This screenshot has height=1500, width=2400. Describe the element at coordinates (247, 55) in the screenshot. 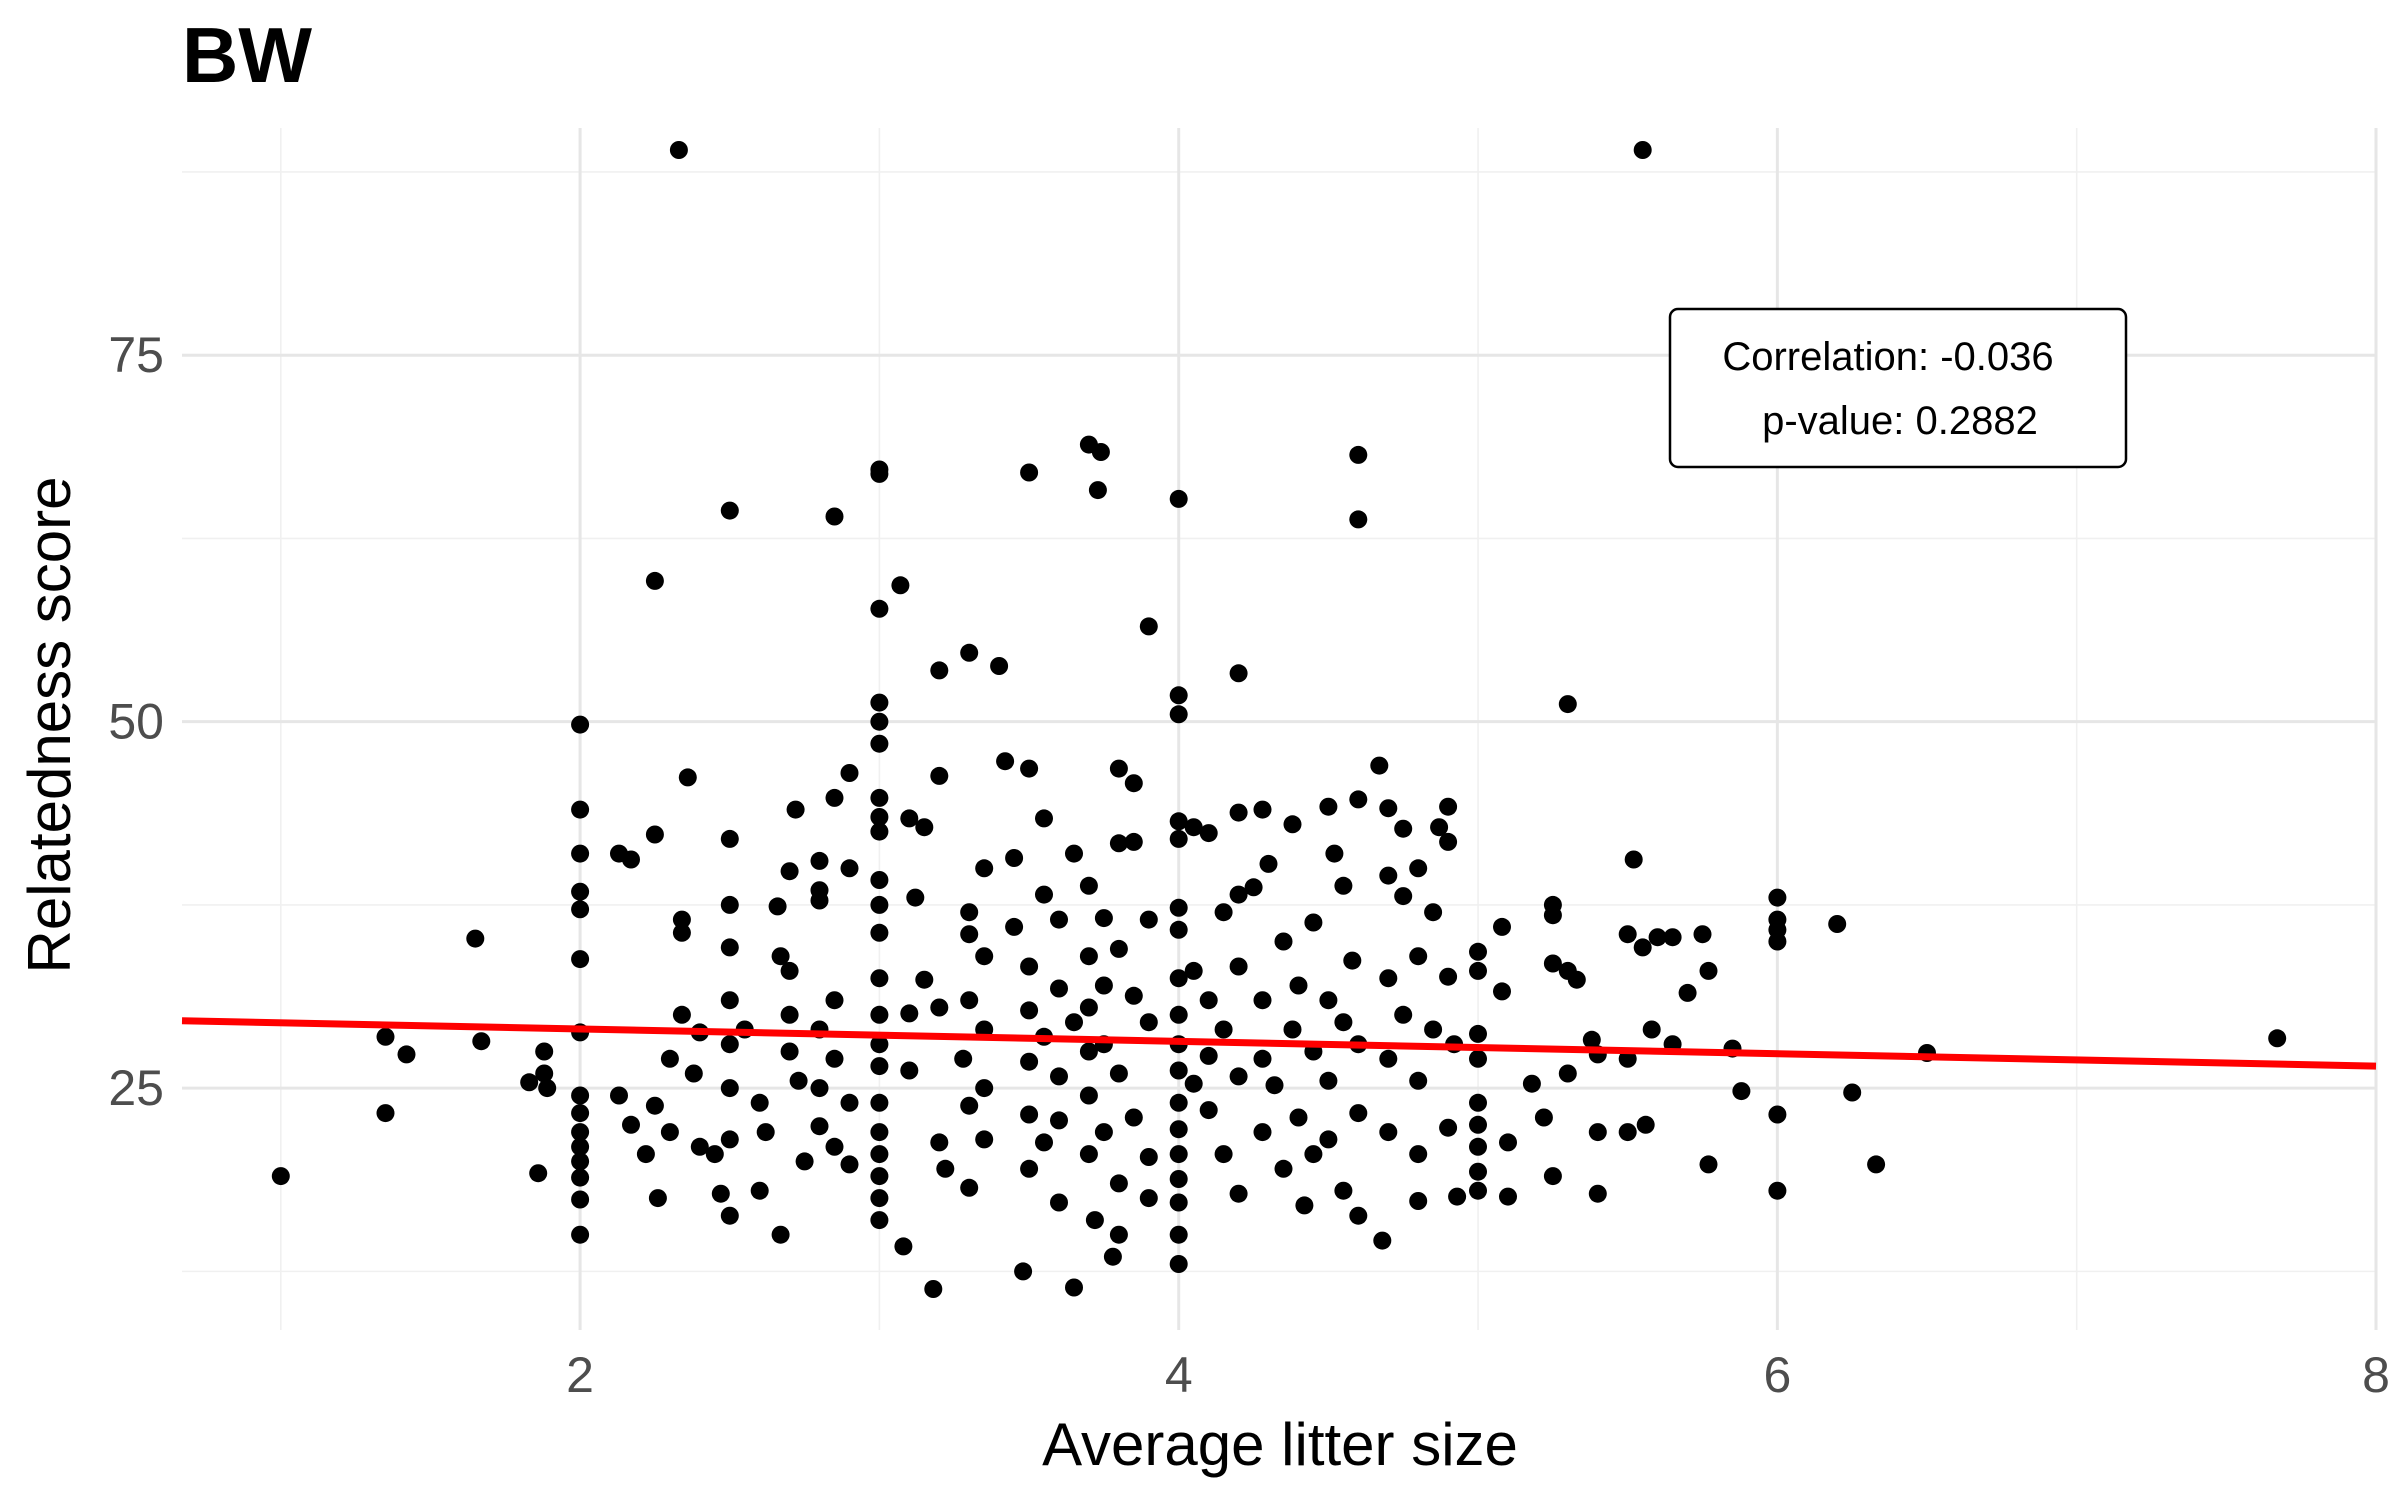

I see `chart-title: BW` at that location.